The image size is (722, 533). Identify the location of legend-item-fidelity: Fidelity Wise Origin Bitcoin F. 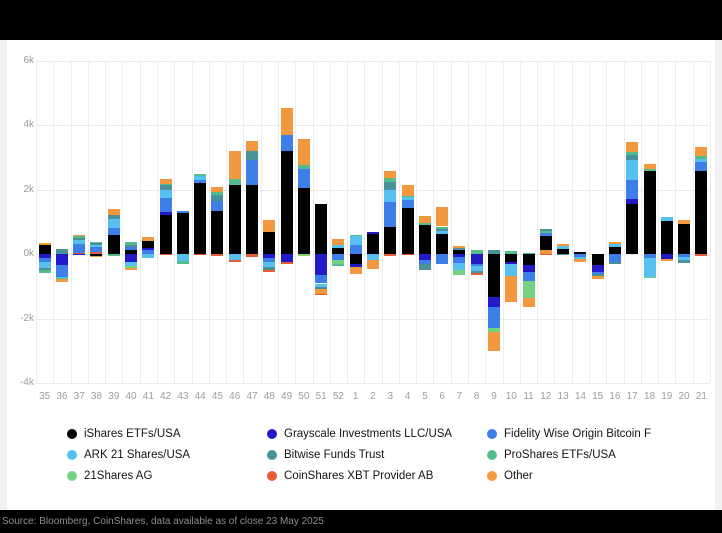
(587, 433).